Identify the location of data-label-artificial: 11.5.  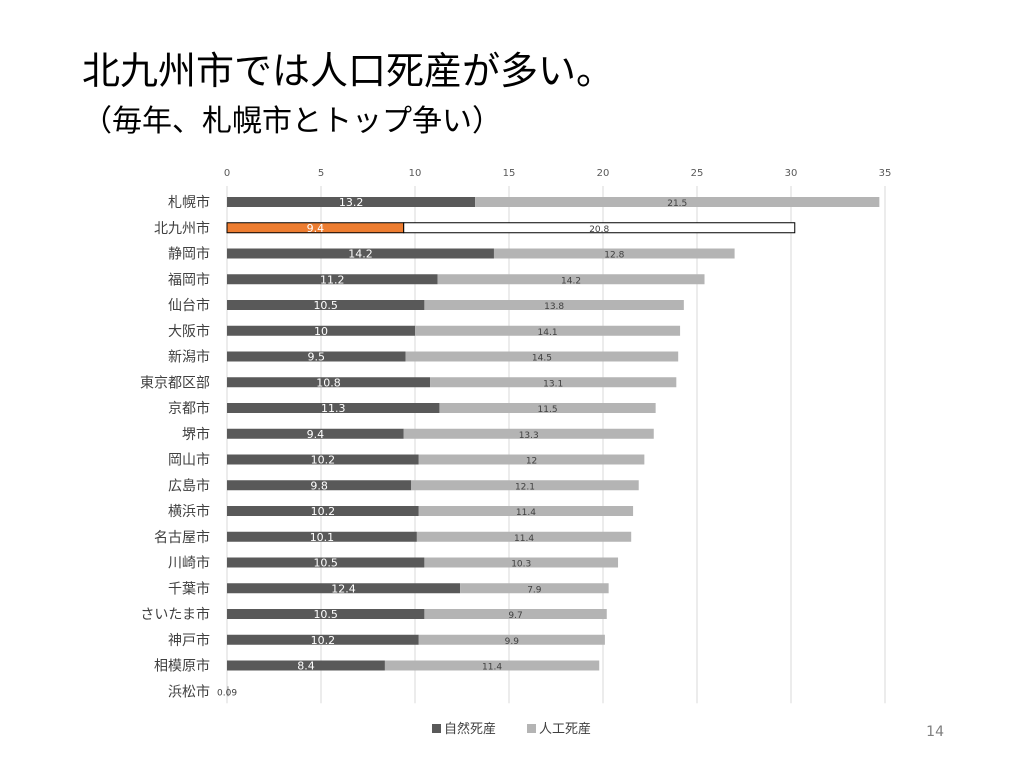
(548, 410).